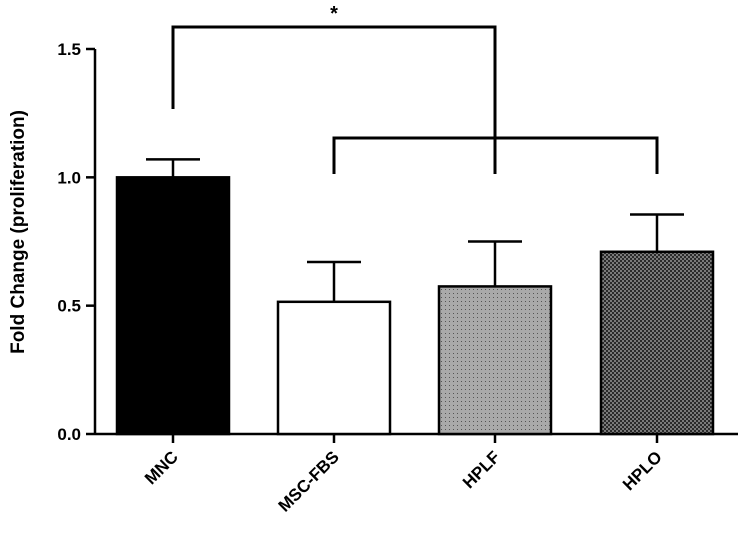  I want to click on y-tick-label: 1.5, so click(69, 49).